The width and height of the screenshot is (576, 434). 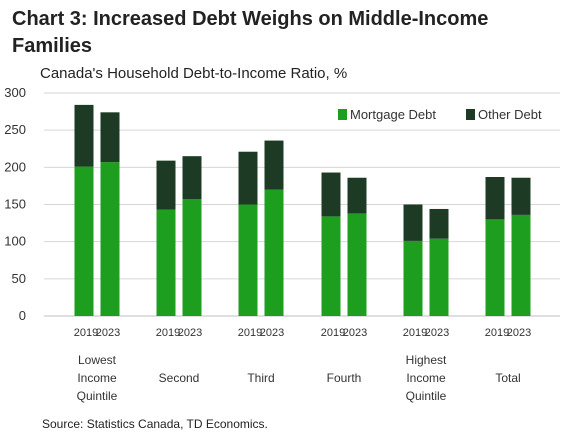 I want to click on y-tick-label: 250, so click(x=15, y=129).